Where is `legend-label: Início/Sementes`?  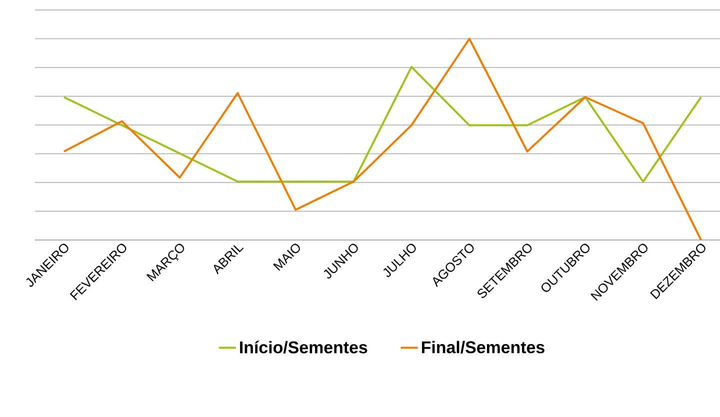
legend-label: Início/Sementes is located at coordinates (304, 347).